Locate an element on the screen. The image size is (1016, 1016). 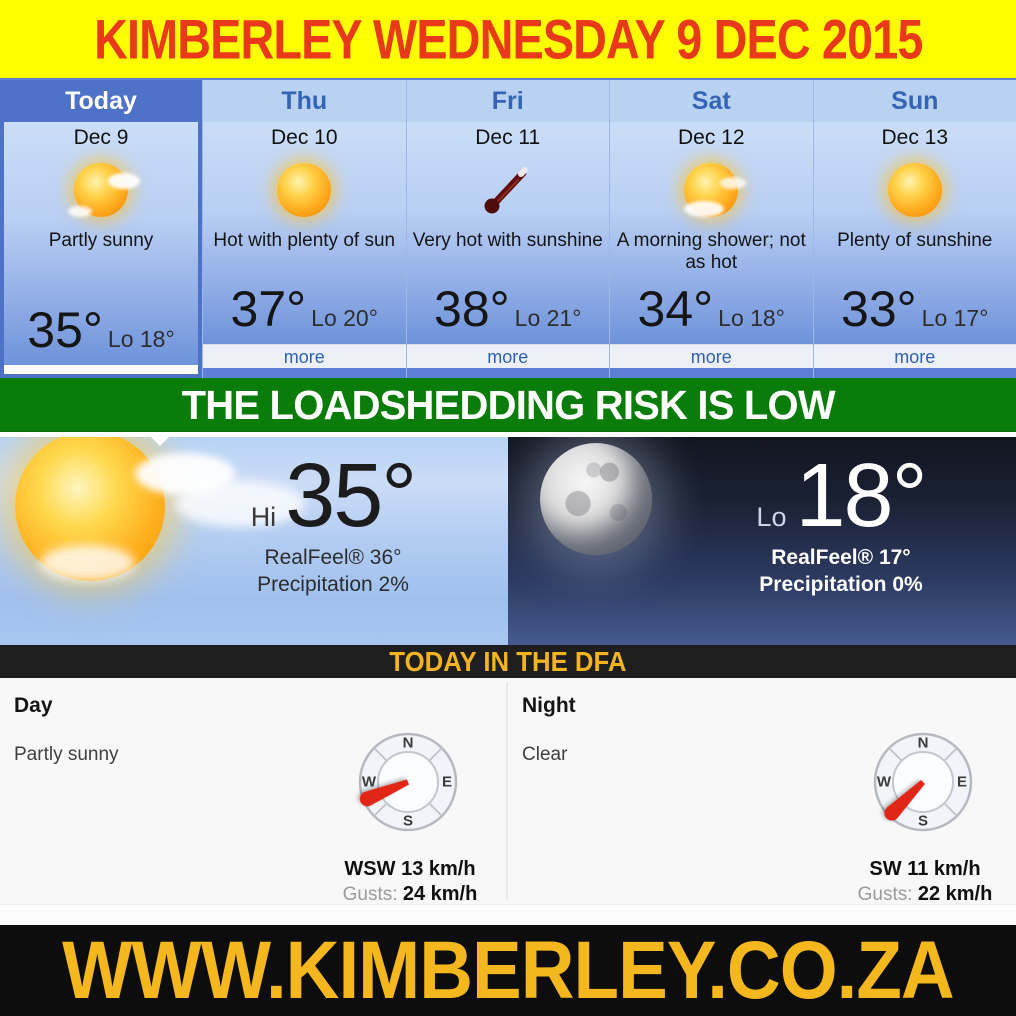
dfa-banner-text: TODAY IN THE DFA is located at coordinates (508, 661).